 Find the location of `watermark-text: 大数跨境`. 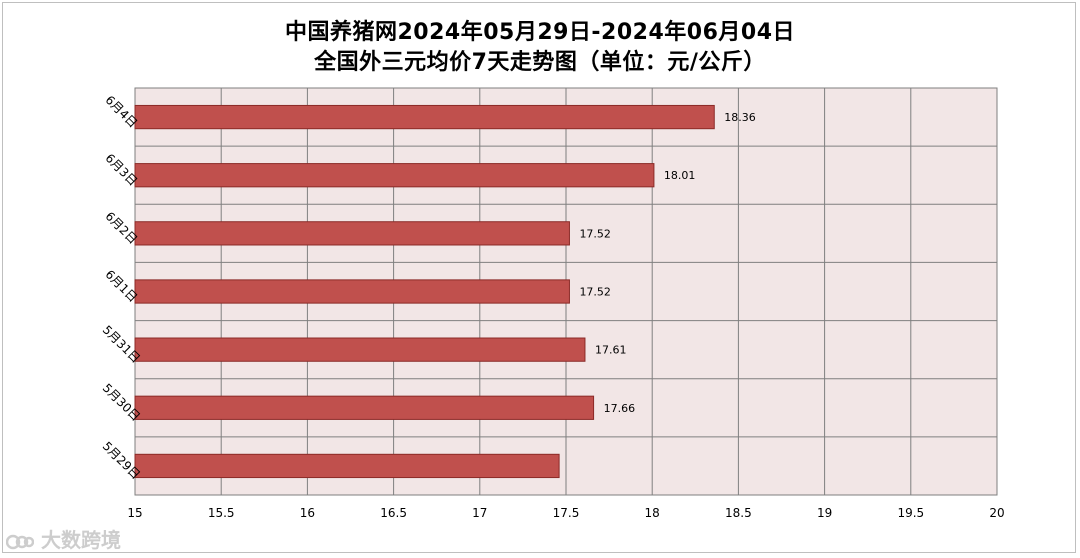

watermark-text: 大数跨境 is located at coordinates (80, 540).